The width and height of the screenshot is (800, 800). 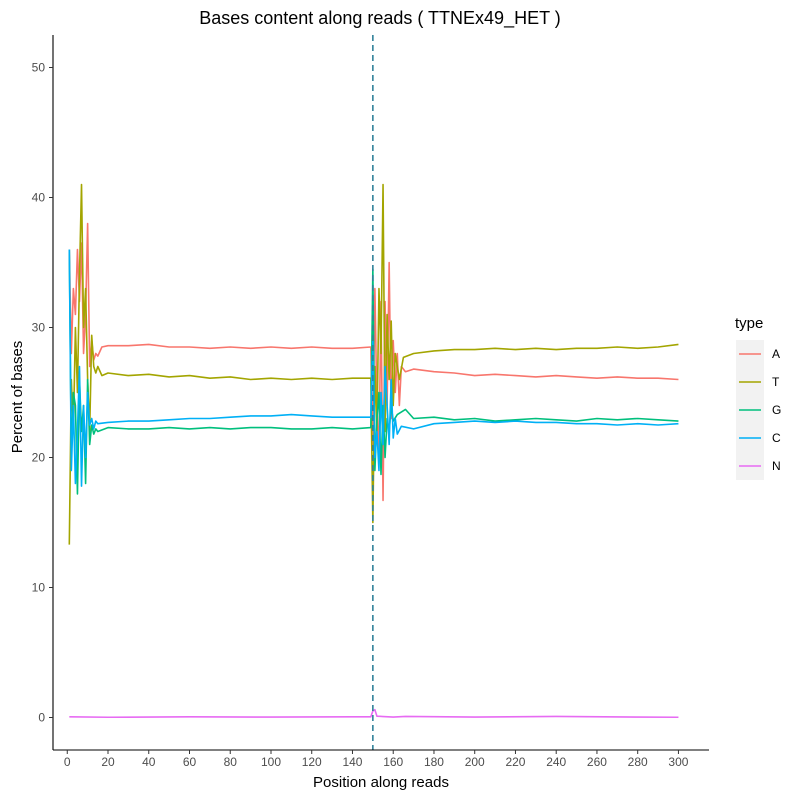 I want to click on x-axis-label: Position along reads, so click(x=381, y=782).